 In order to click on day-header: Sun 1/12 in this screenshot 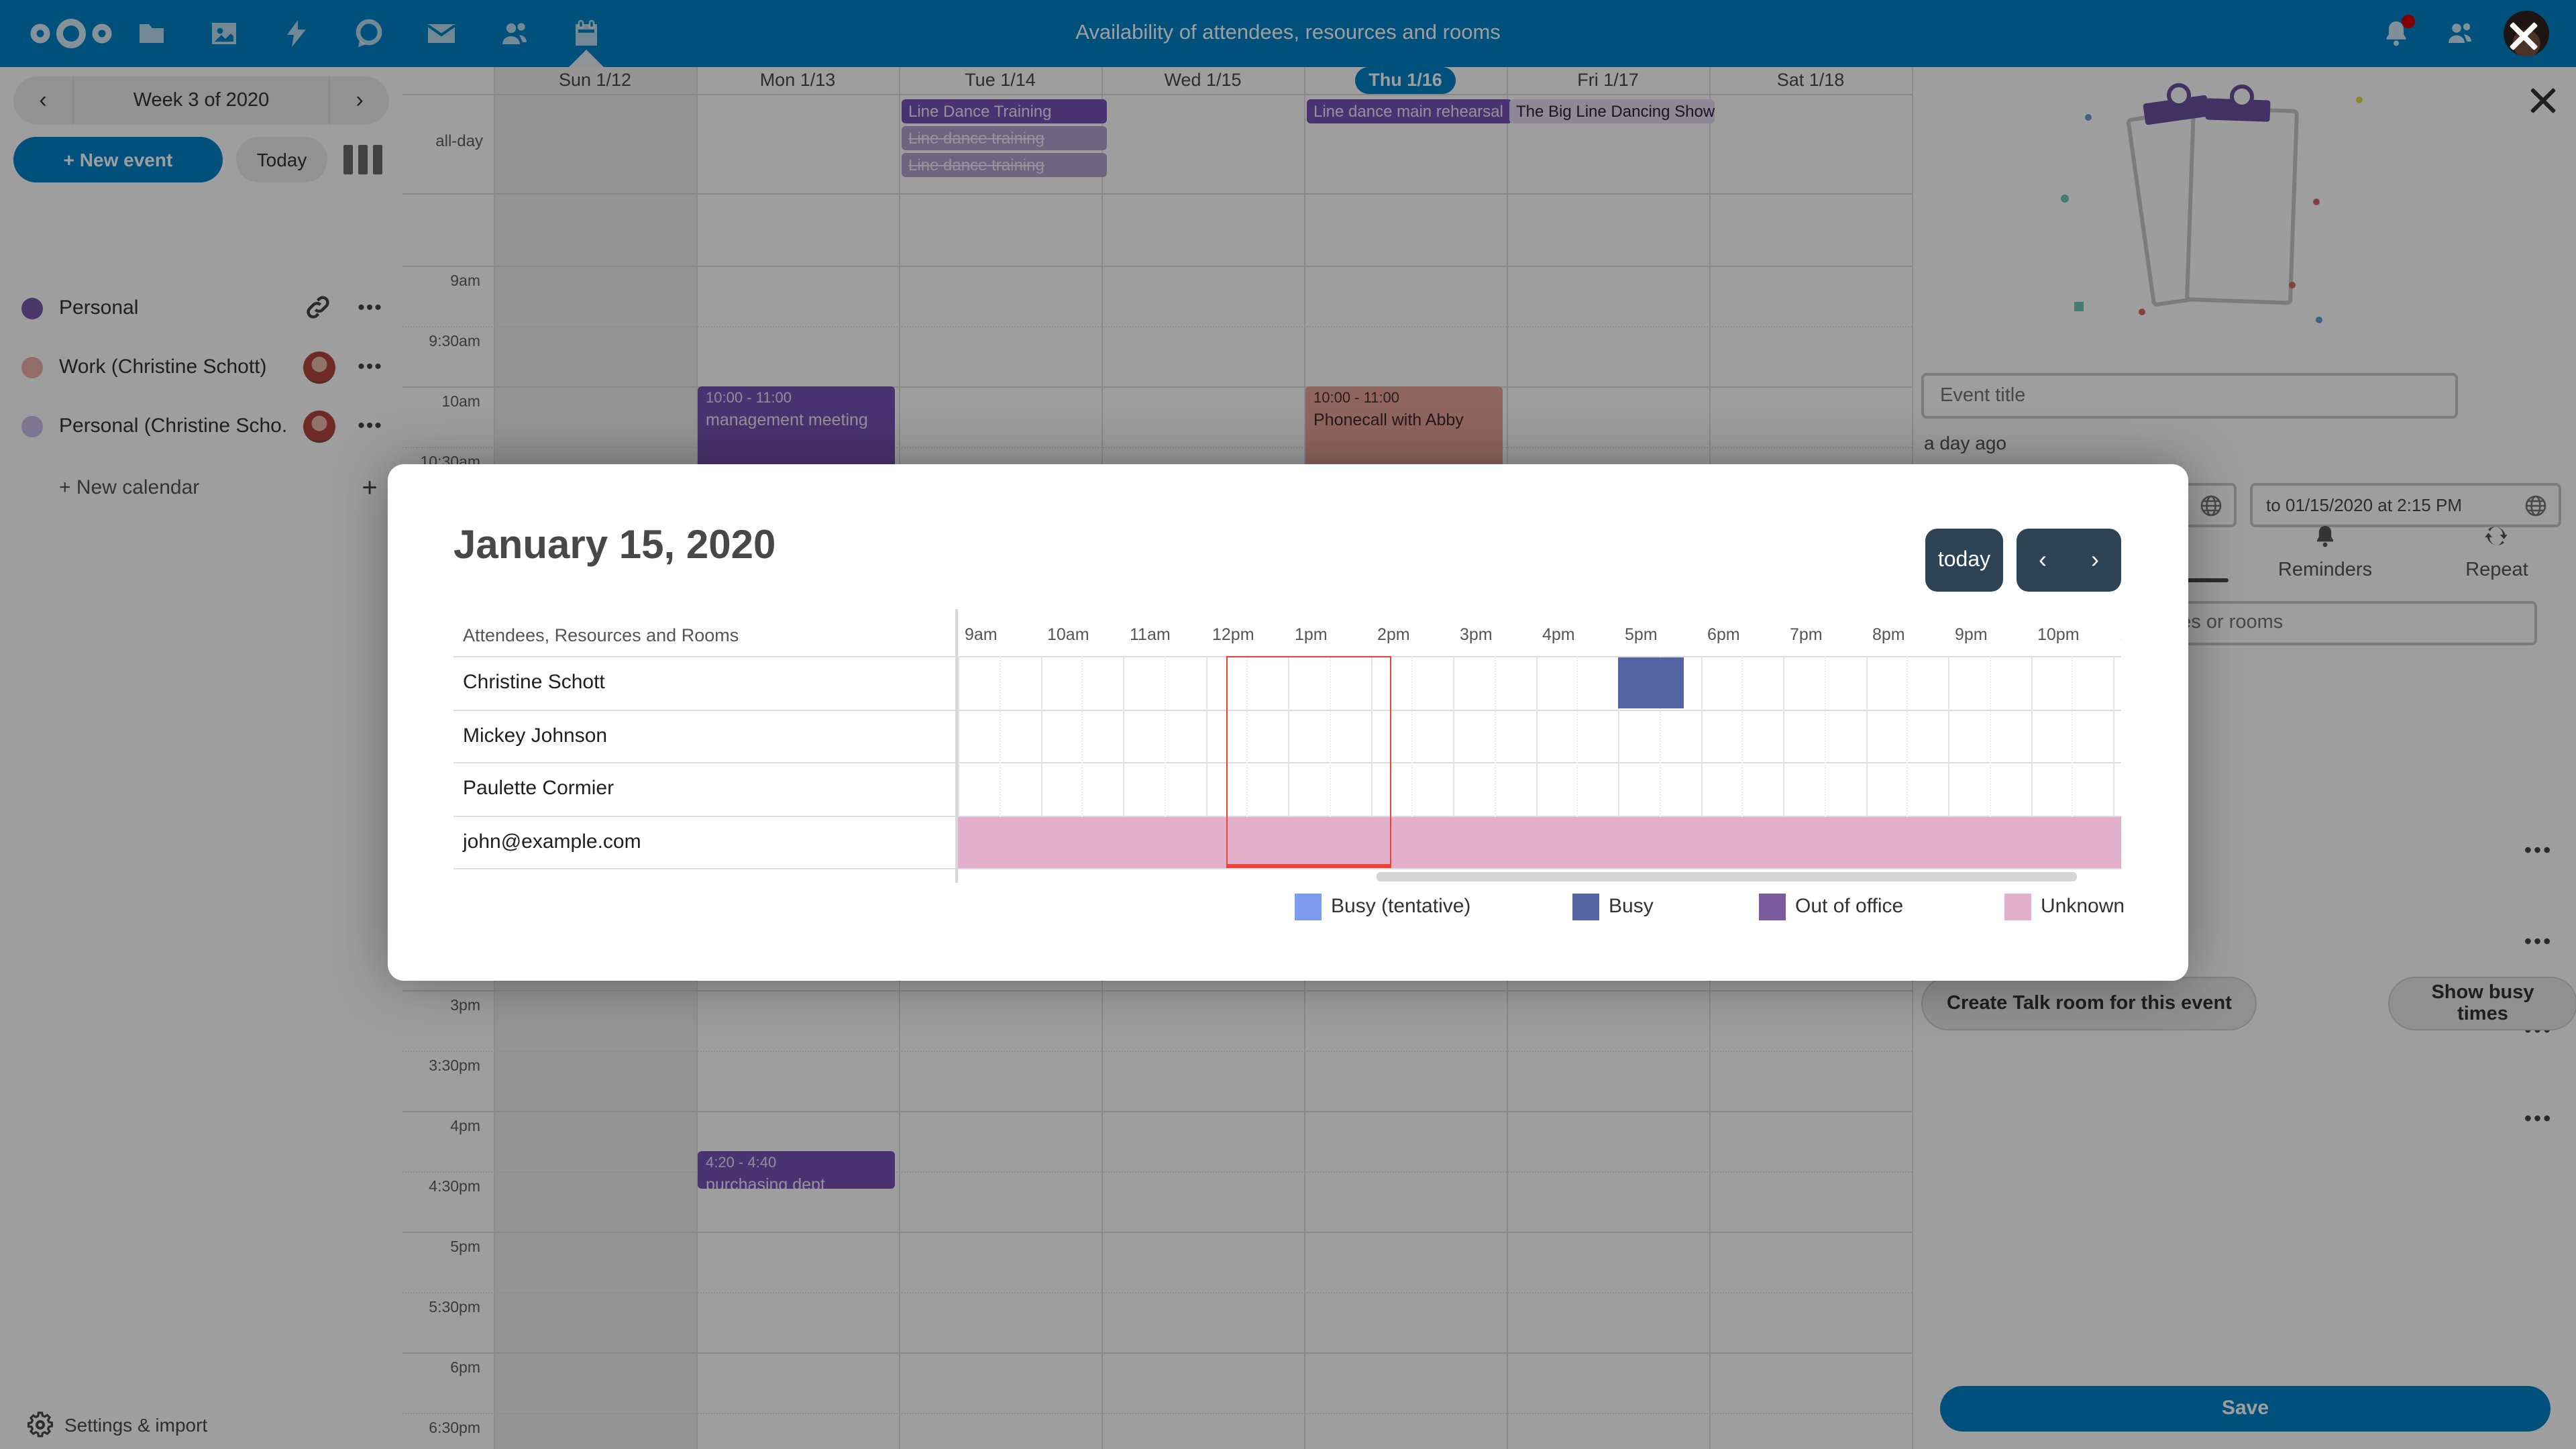, I will do `click(595, 80)`.